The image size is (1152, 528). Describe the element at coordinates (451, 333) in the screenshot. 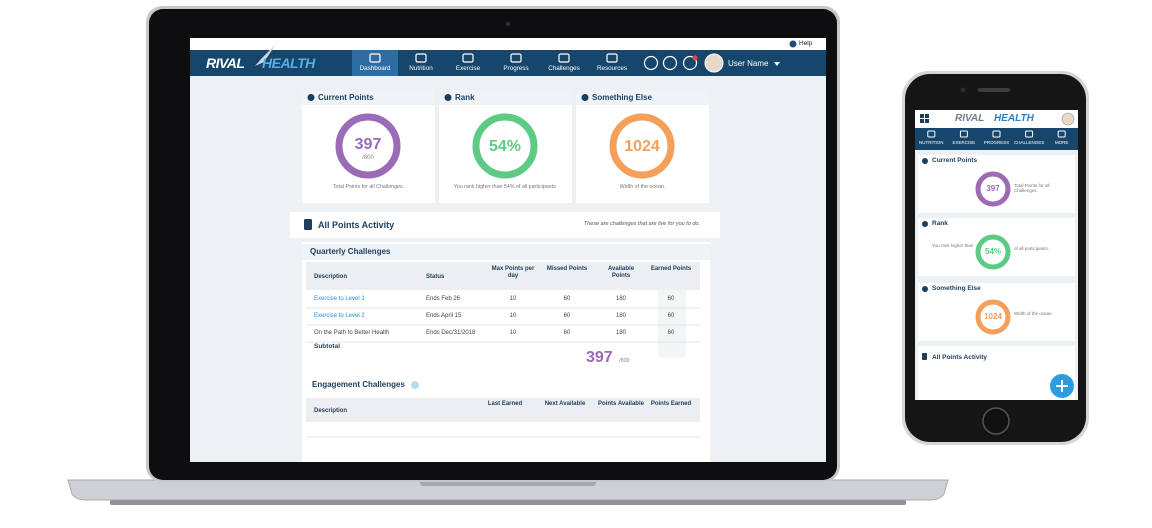

I see `table-cell: Ends Dec/31/2018` at that location.